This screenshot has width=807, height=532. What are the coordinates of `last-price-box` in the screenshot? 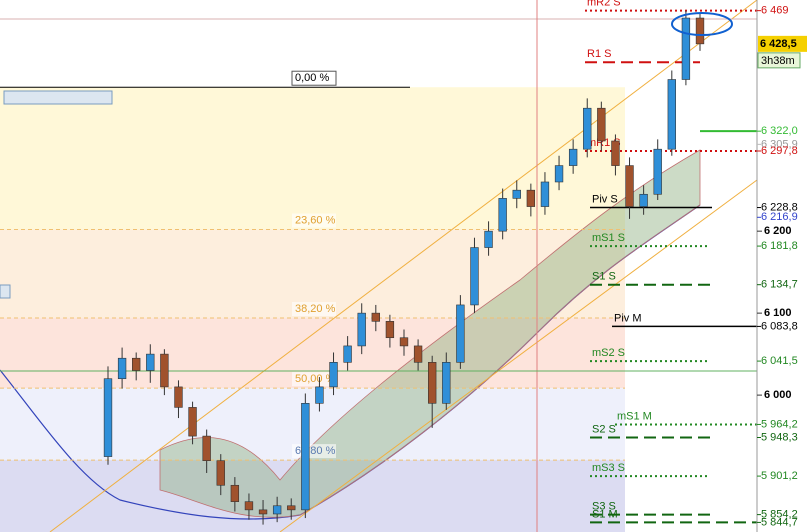 It's located at (782, 43).